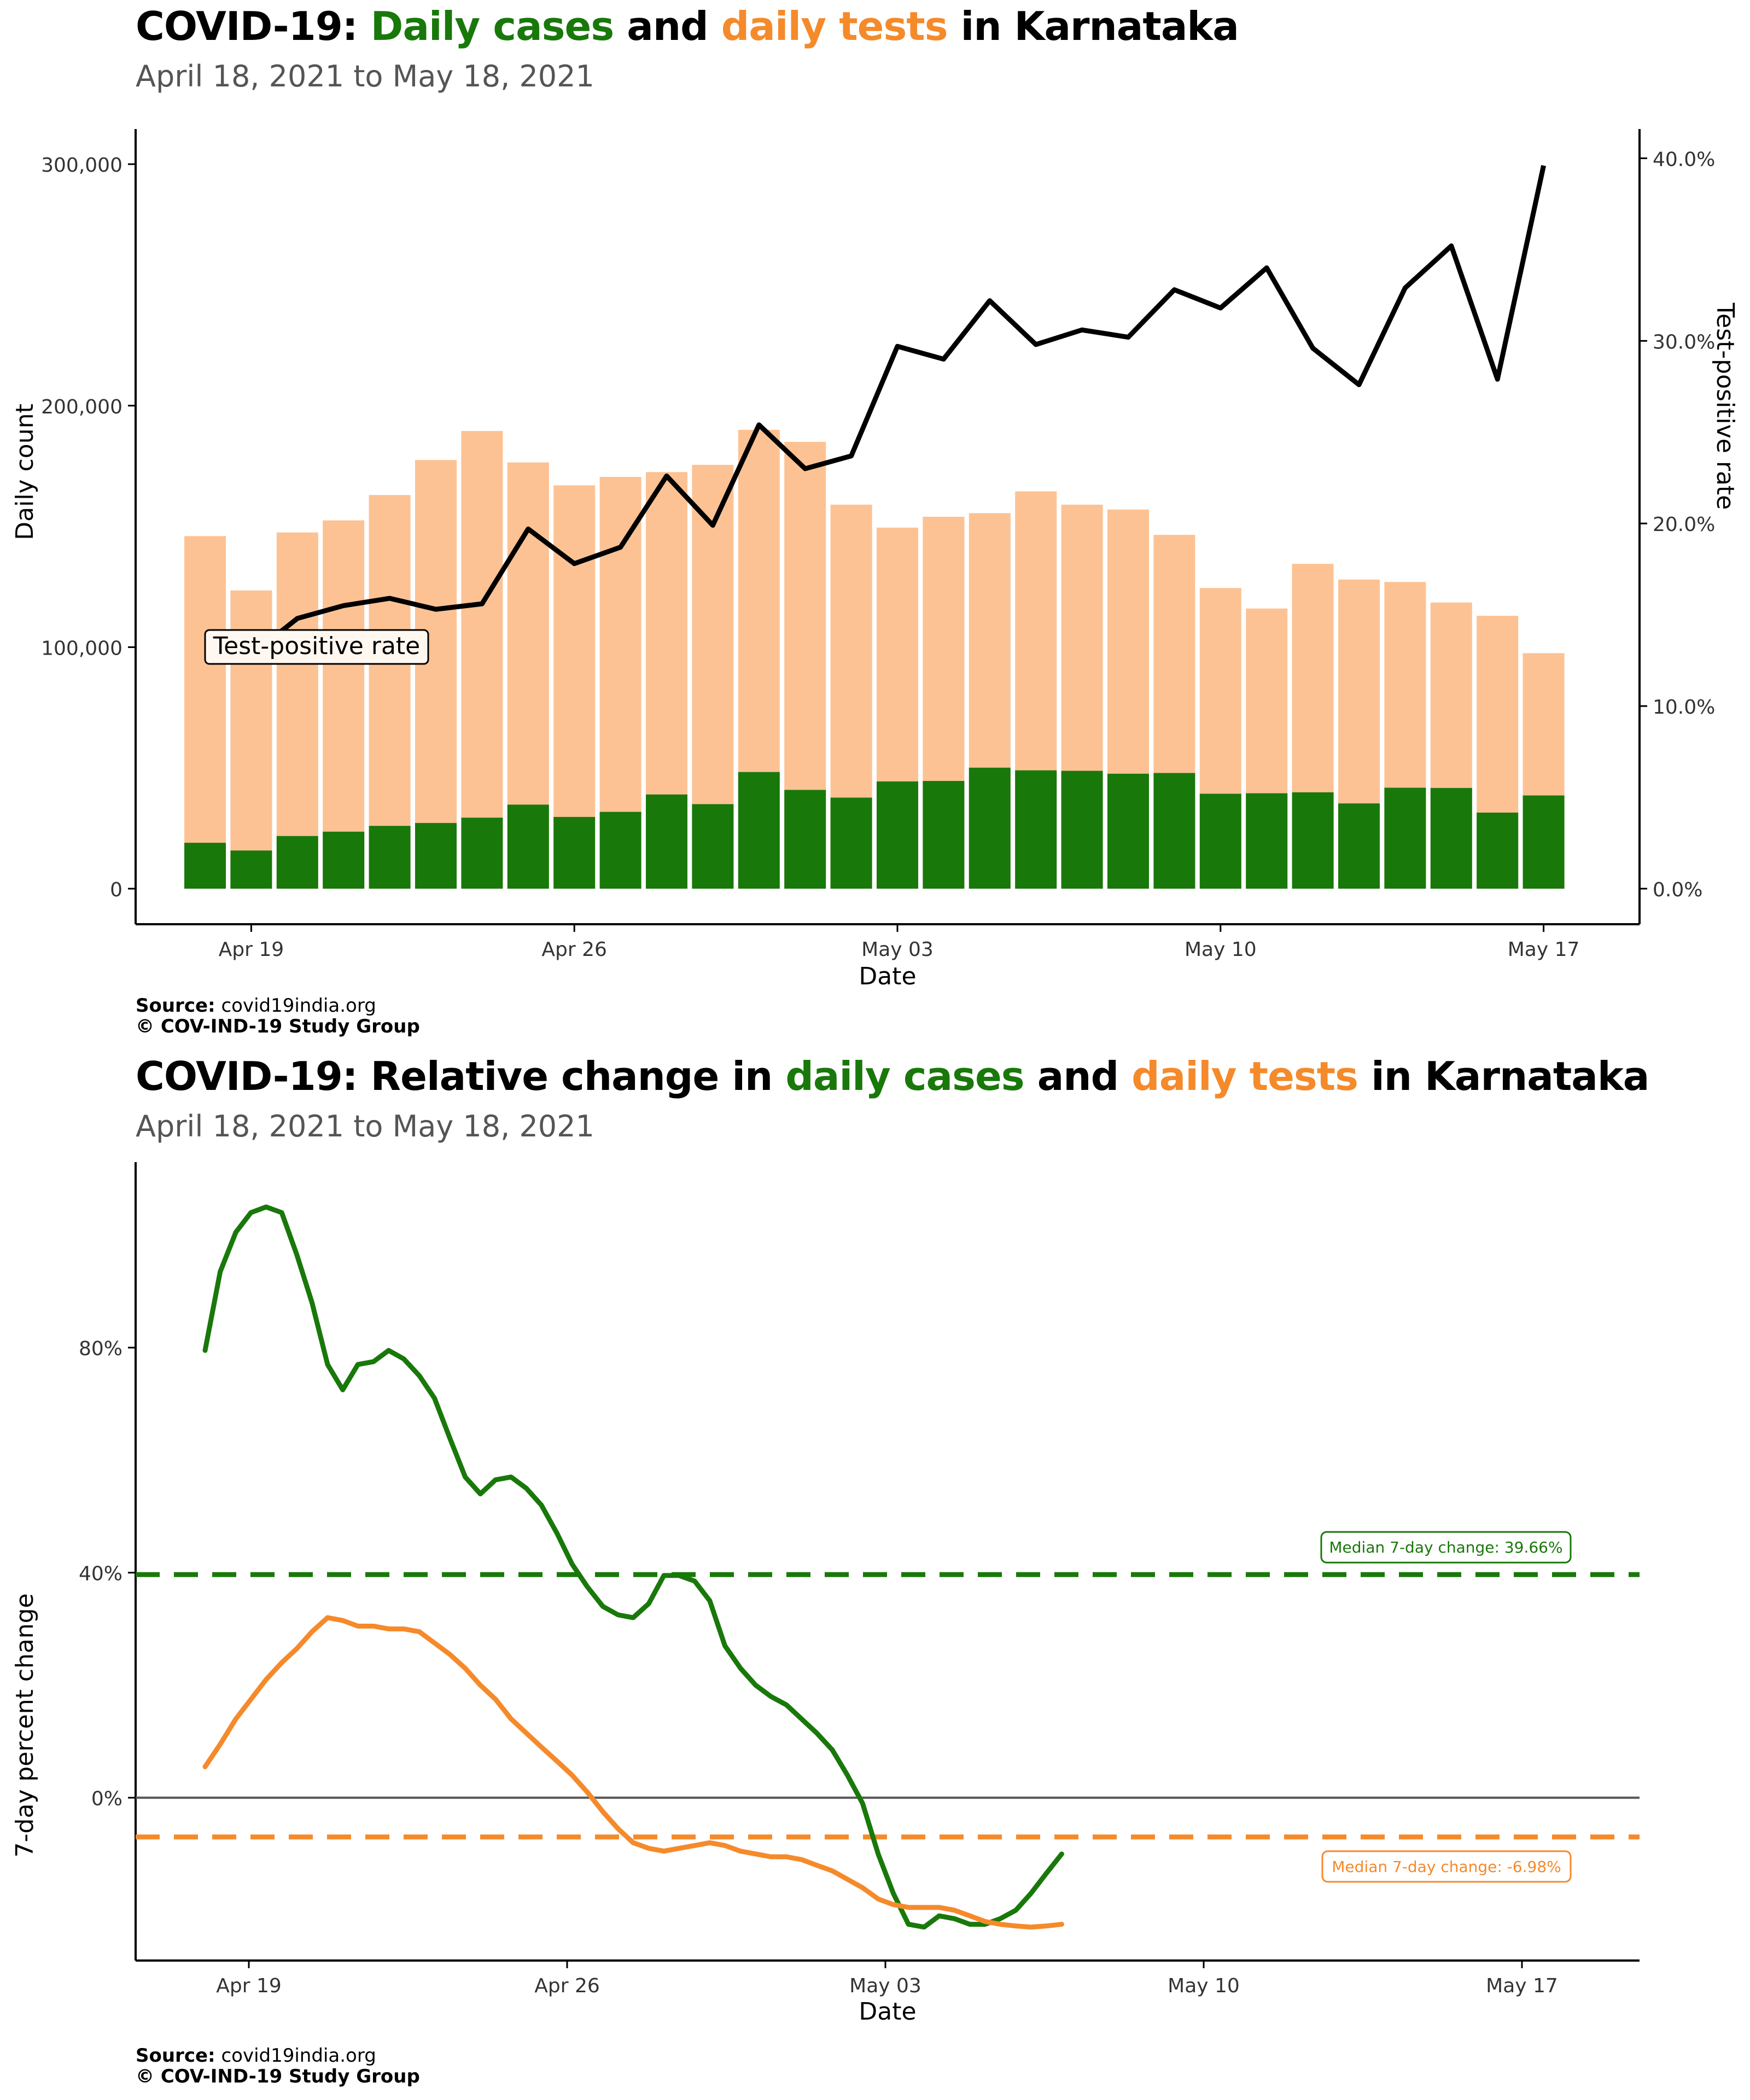 The width and height of the screenshot is (1750, 2100). What do you see at coordinates (1684, 525) in the screenshot?
I see `y-right-tick-label: 20.0%` at bounding box center [1684, 525].